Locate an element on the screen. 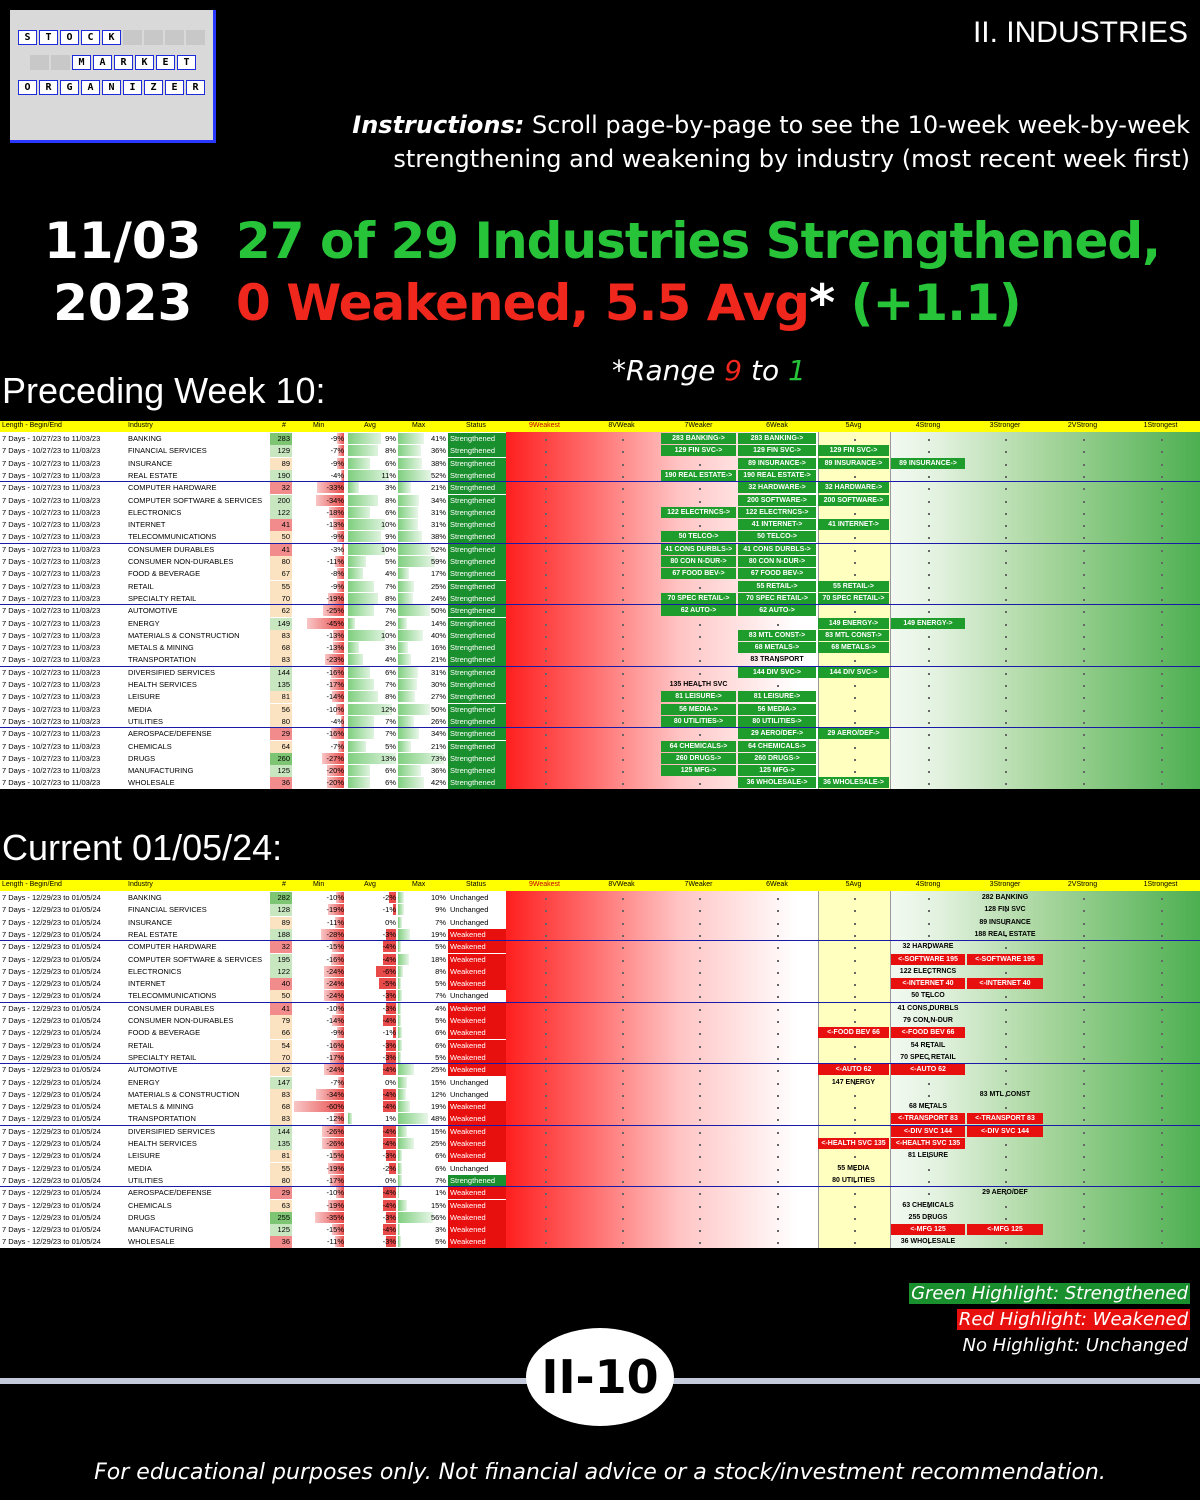 This screenshot has width=1200, height=1500. rank-marker: 83 MTL CONST-> is located at coordinates (777, 635).